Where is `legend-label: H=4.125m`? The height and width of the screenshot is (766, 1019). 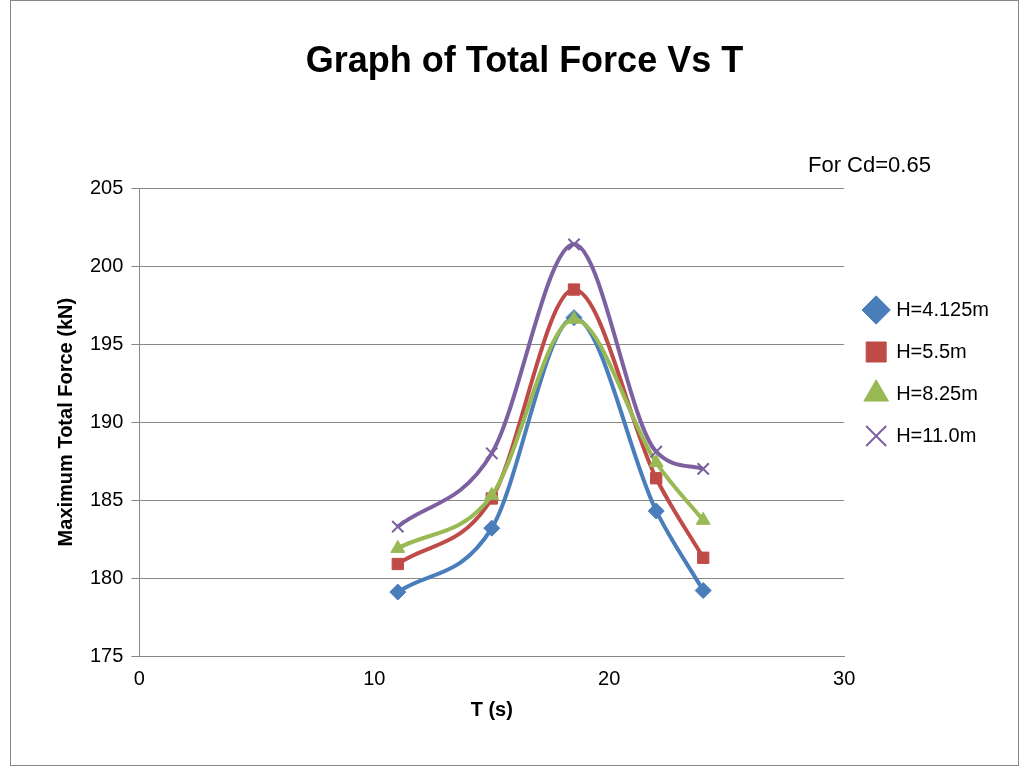 legend-label: H=4.125m is located at coordinates (943, 308).